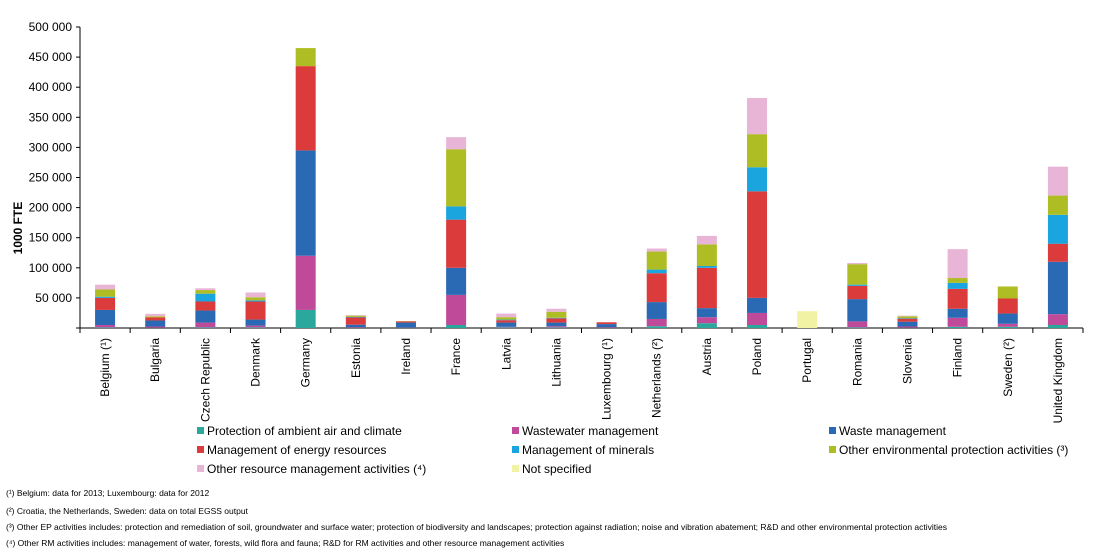 Image resolution: width=1107 pixels, height=557 pixels. I want to click on legend-label: Management of energy resources, so click(296, 450).